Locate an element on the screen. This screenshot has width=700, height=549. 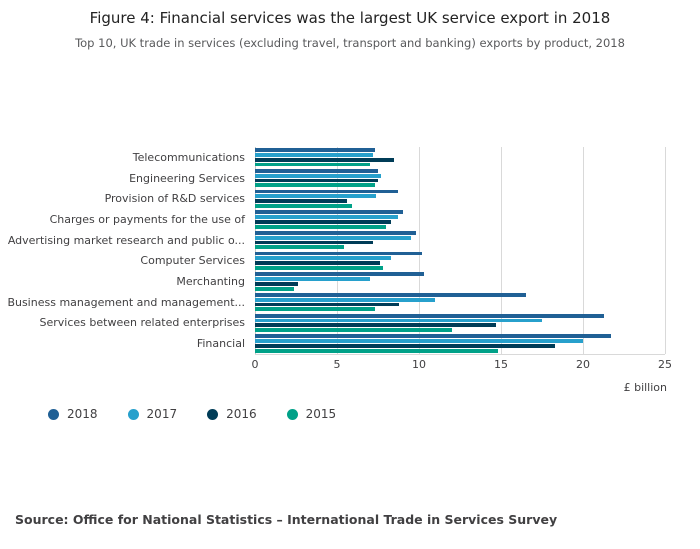
category-label: Services between related enterprises is located at coordinates (142, 323).